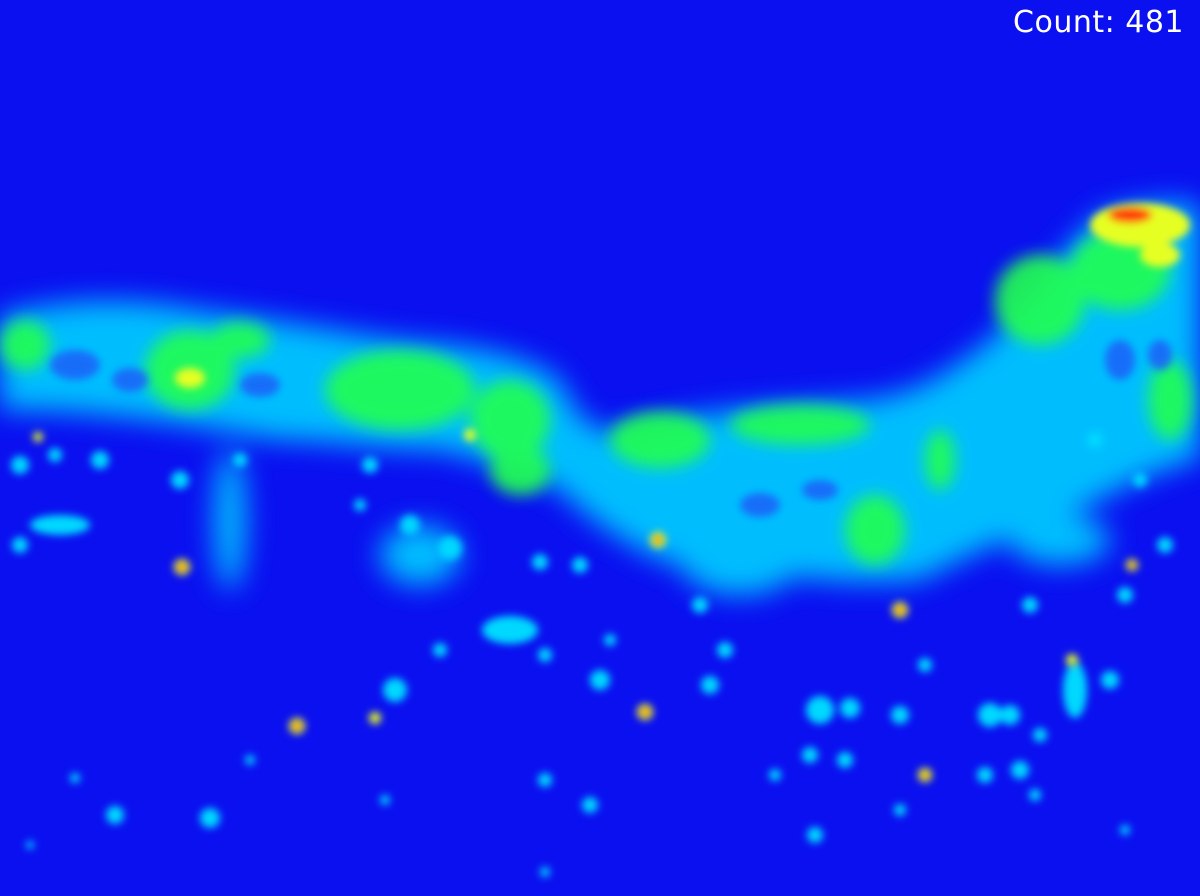 The height and width of the screenshot is (896, 1200). Describe the element at coordinates (1064, 22) in the screenshot. I see `count-label: Count:` at that location.